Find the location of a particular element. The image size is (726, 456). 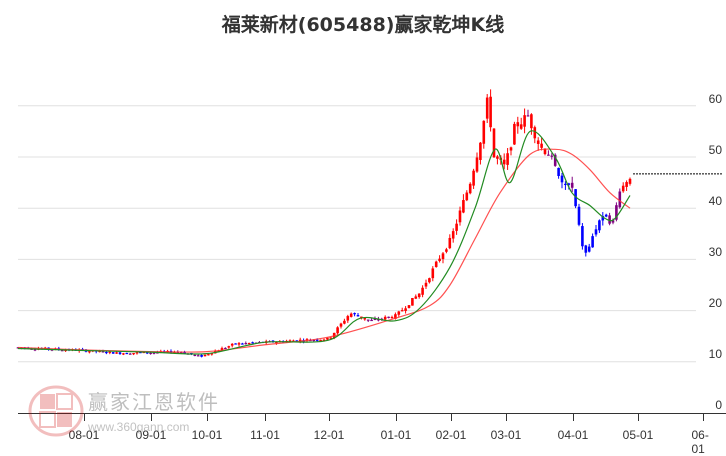

x-tick-label: 12-01 is located at coordinates (329, 435).